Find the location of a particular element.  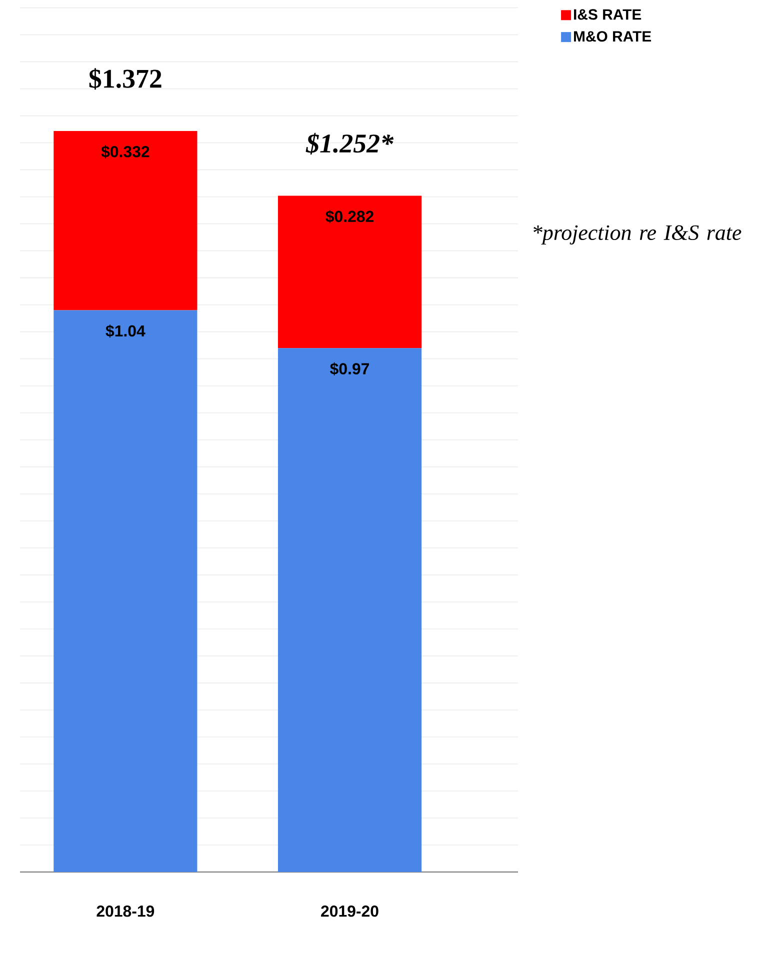

x-tick-label: 2018-19 is located at coordinates (125, 911).